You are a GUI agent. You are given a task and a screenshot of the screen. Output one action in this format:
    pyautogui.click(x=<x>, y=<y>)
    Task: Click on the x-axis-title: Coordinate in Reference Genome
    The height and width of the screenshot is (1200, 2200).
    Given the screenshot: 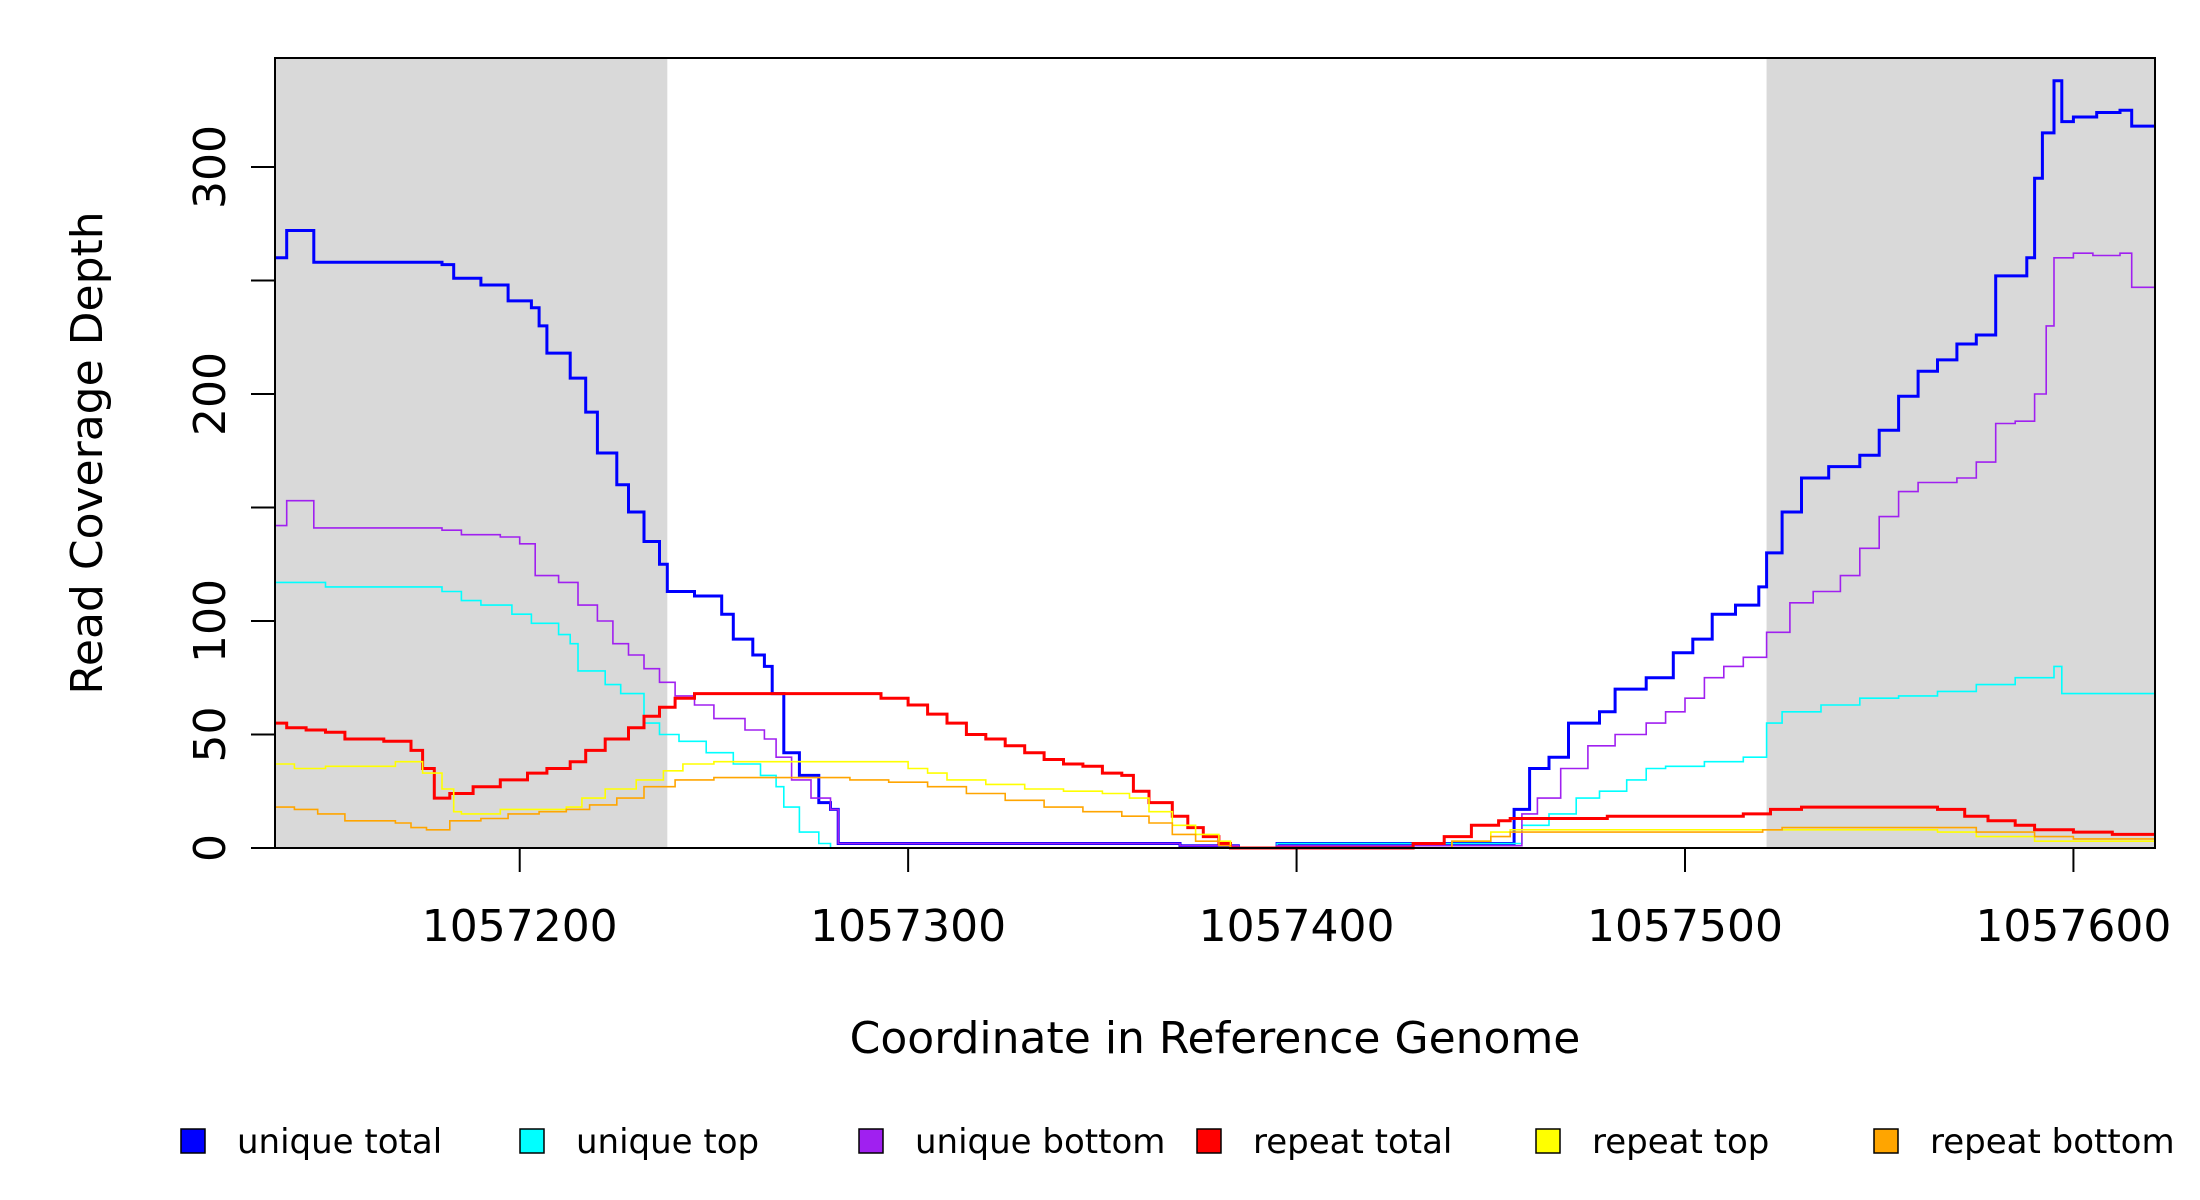 What is the action you would take?
    pyautogui.click(x=1215, y=1038)
    